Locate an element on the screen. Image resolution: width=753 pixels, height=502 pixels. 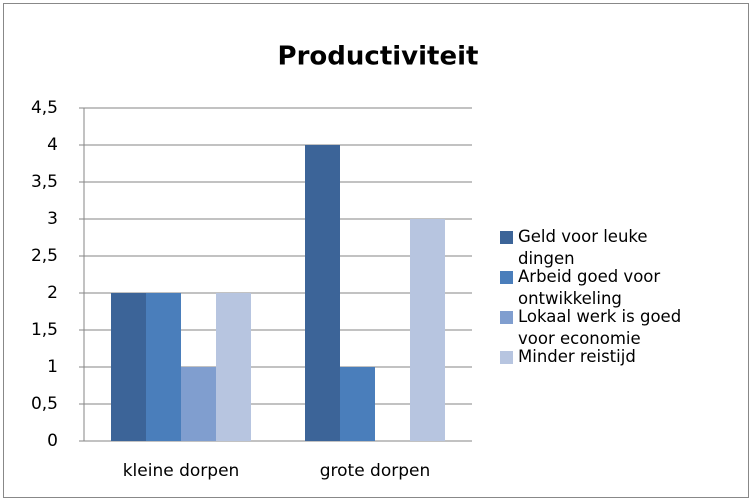
y-tick-label: 2 is located at coordinates (52, 293).